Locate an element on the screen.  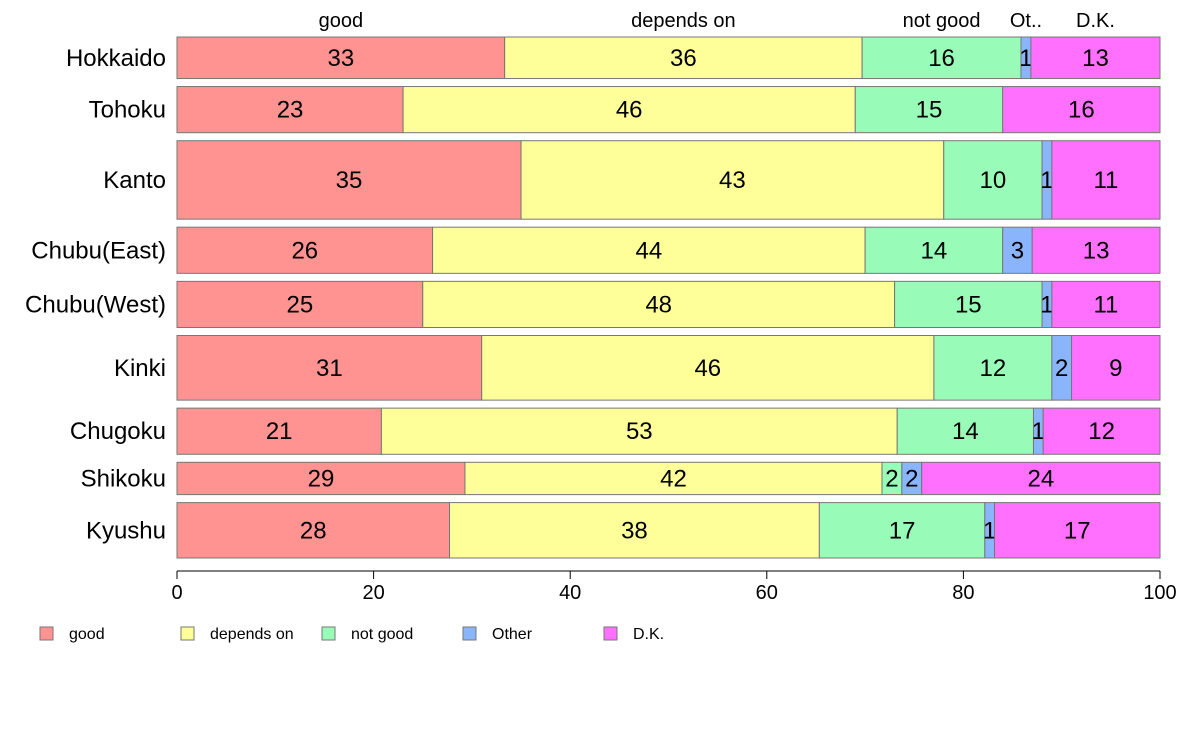
series-header-labels: good depends on not good Ot.. D.K. is located at coordinates (717, 21).